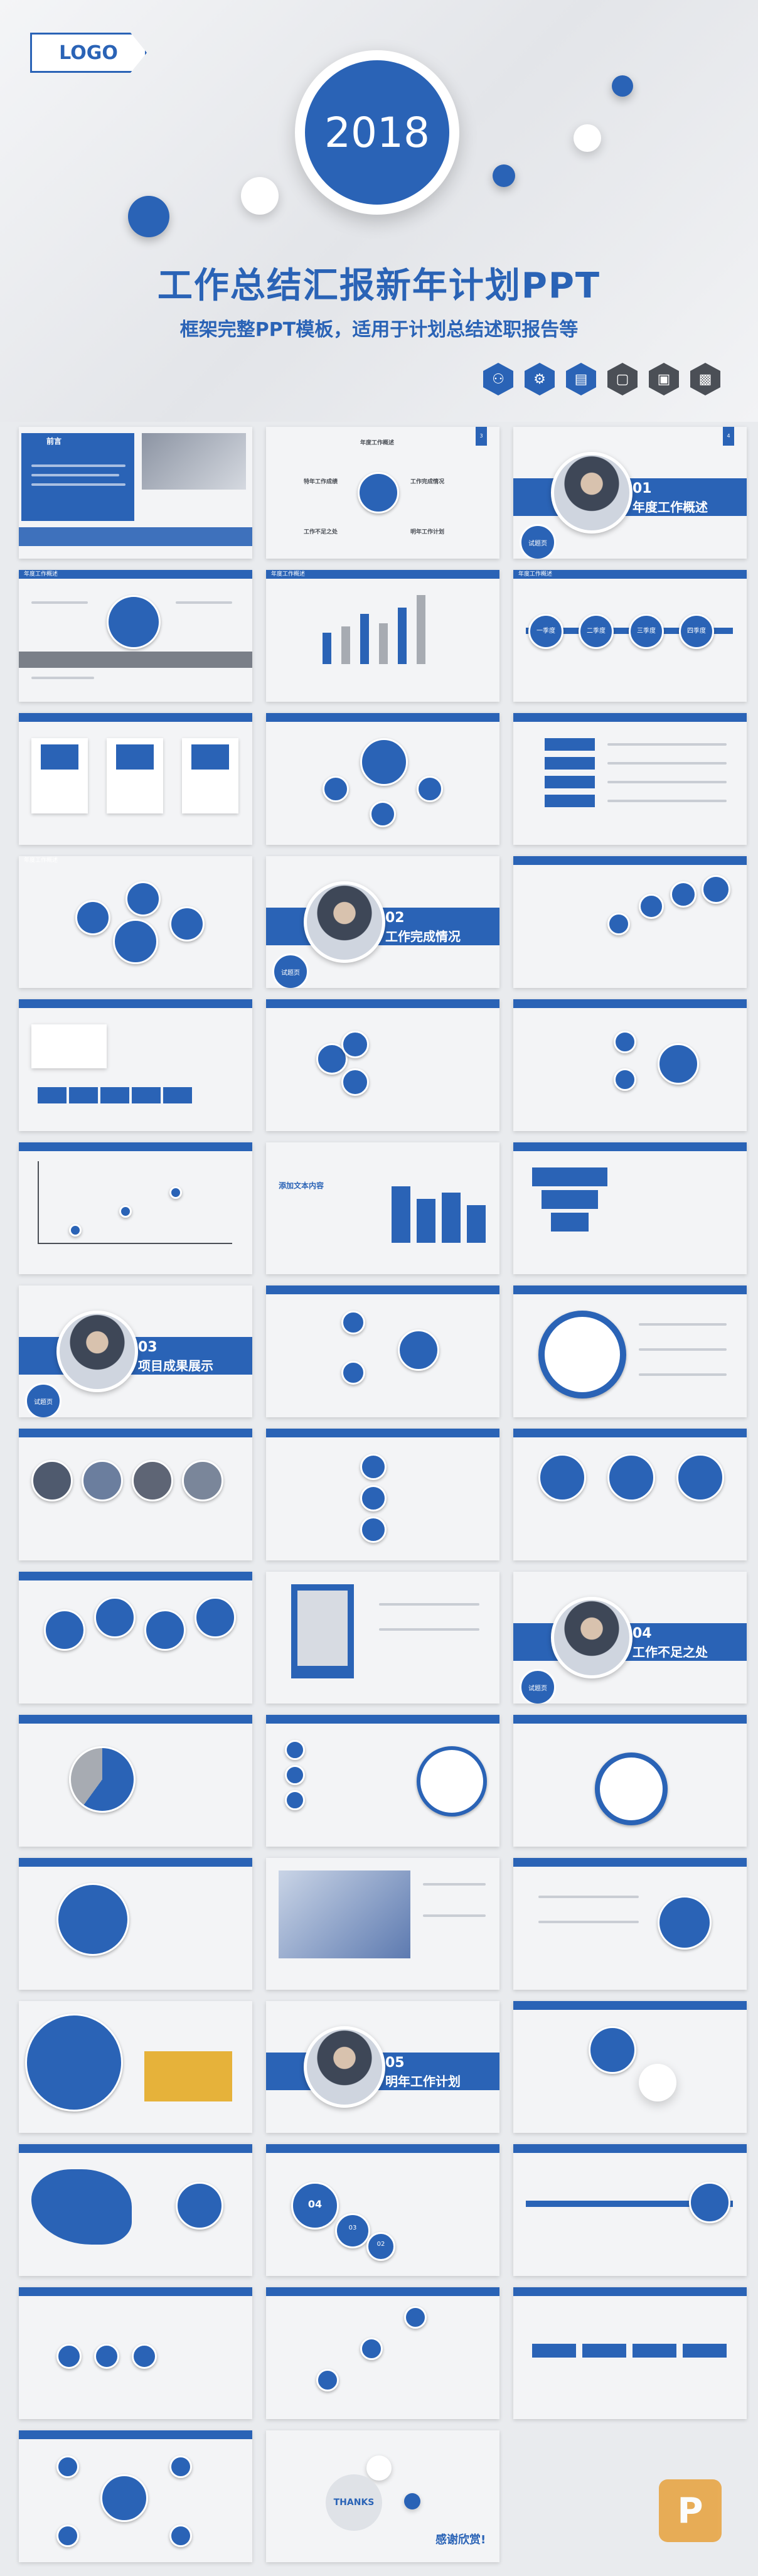 This screenshot has width=758, height=2576. Describe the element at coordinates (671, 507) in the screenshot. I see `section-title: 年度工作概述` at that location.